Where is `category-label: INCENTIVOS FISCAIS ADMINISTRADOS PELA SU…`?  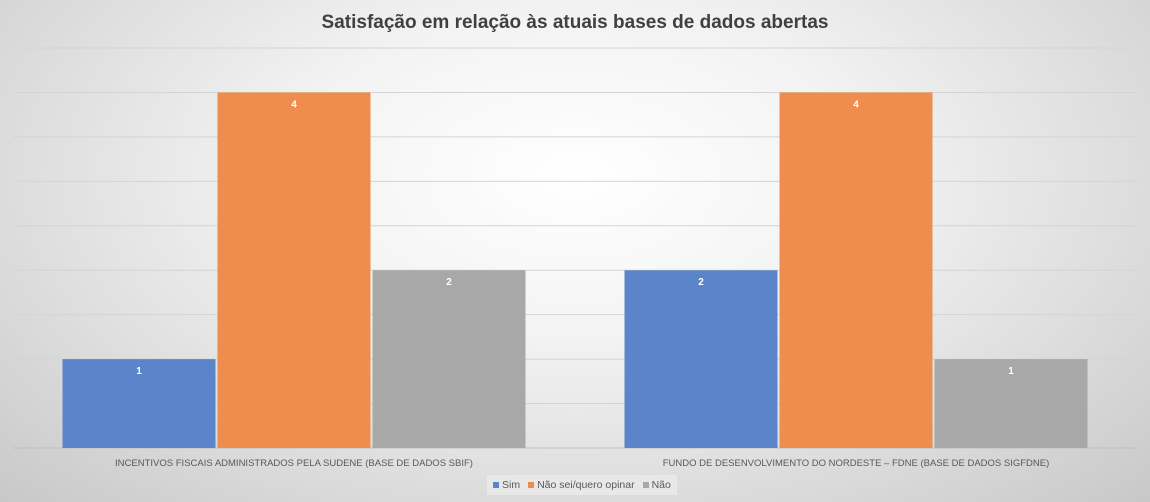
category-label: INCENTIVOS FISCAIS ADMINISTRADOS PELA SU… is located at coordinates (294, 463).